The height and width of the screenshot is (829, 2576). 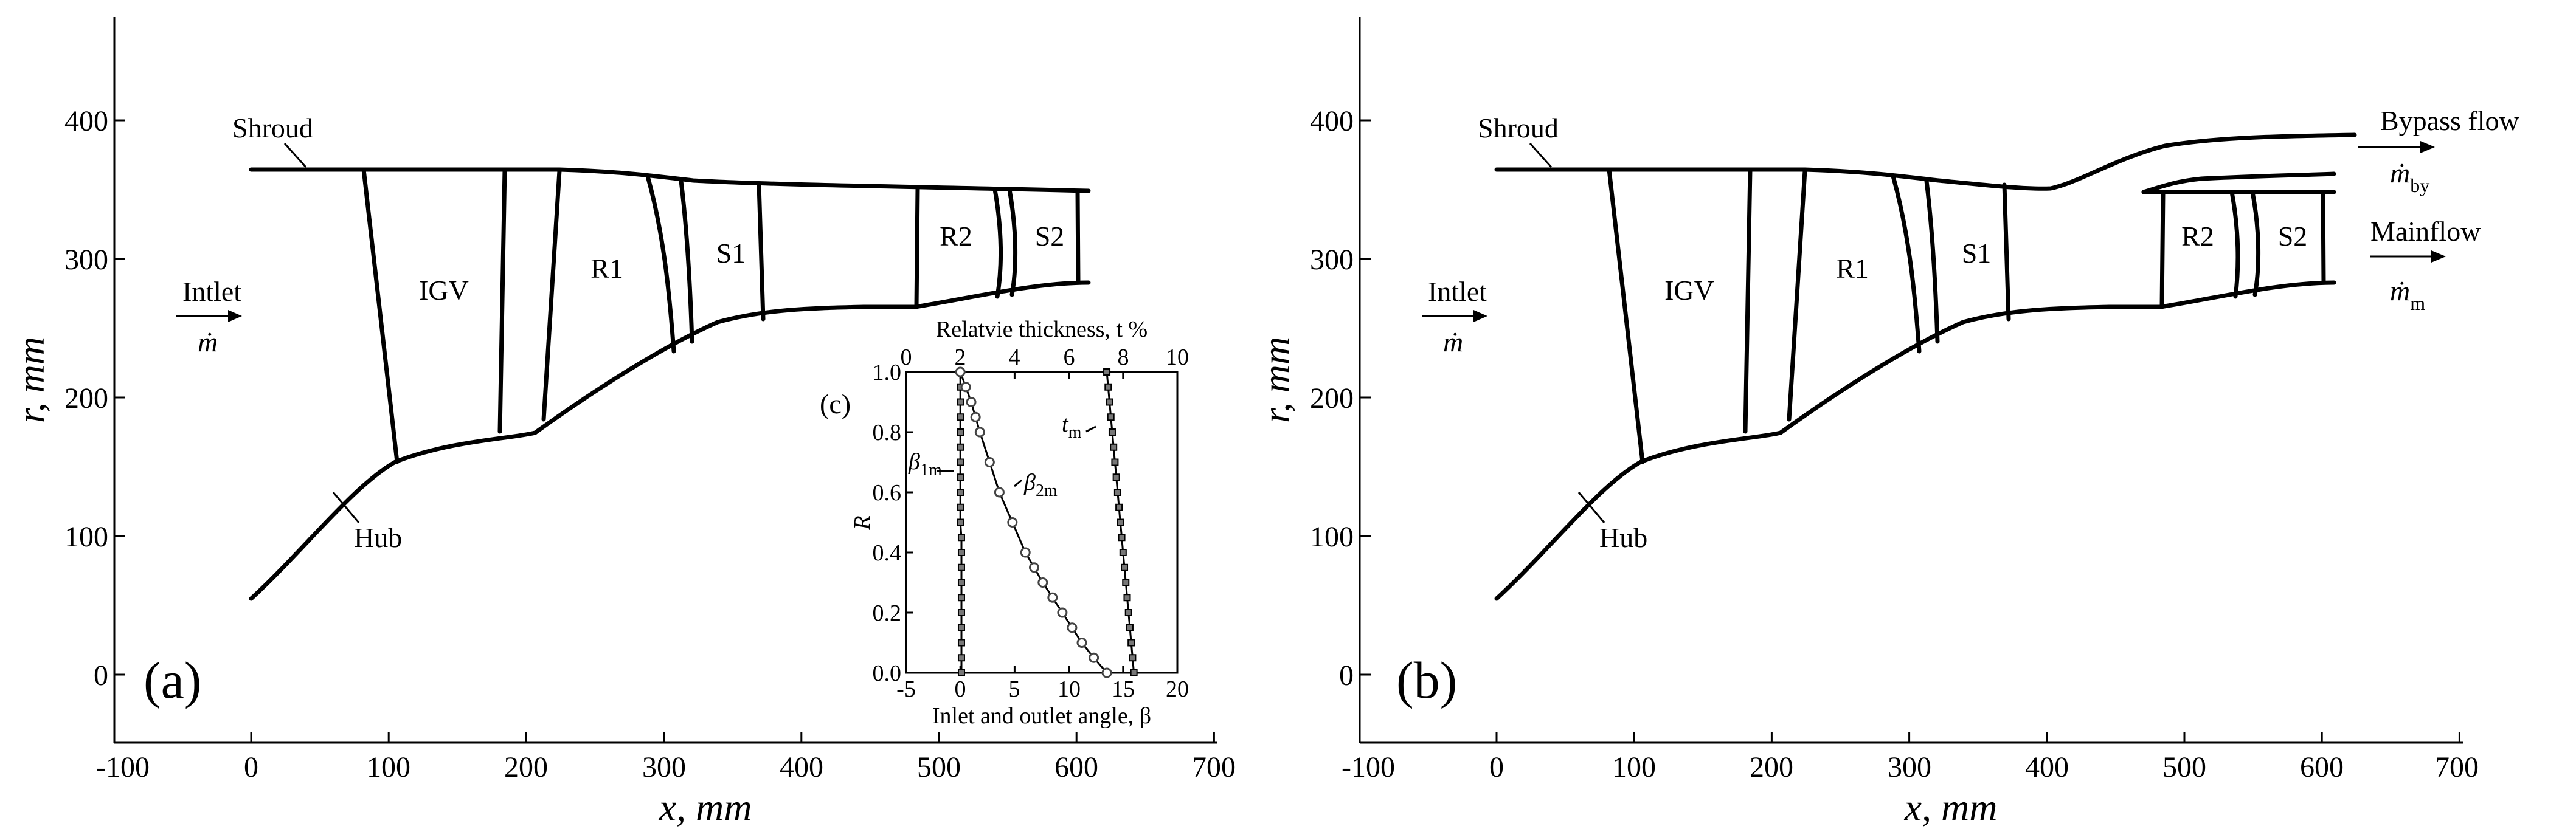 What do you see at coordinates (887, 553) in the screenshot?
I see `c-y-tick-label: 0.4` at bounding box center [887, 553].